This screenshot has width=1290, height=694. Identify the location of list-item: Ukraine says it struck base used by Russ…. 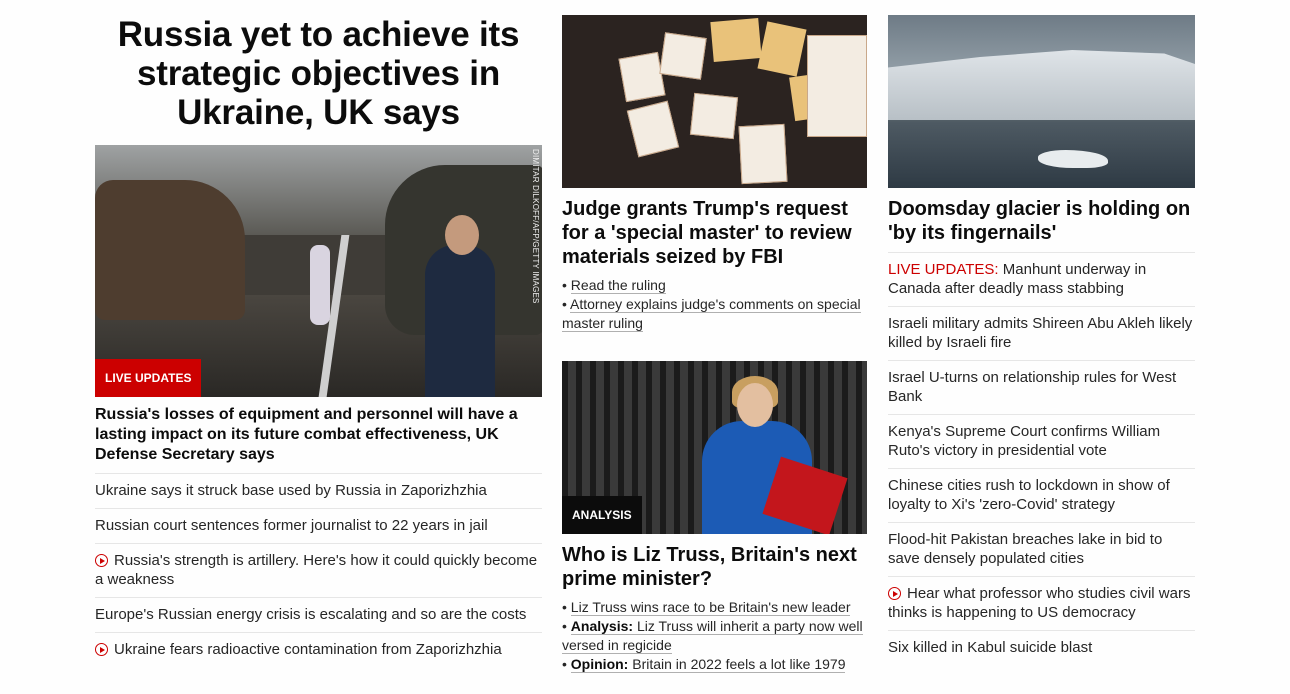
(318, 490).